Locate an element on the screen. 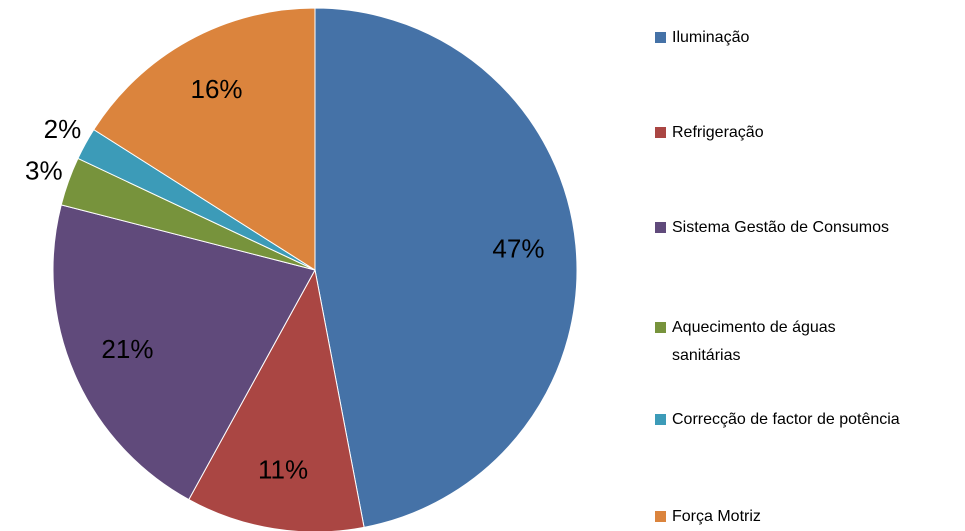 Image resolution: width=965 pixels, height=531 pixels. data-label: 47% is located at coordinates (518, 249).